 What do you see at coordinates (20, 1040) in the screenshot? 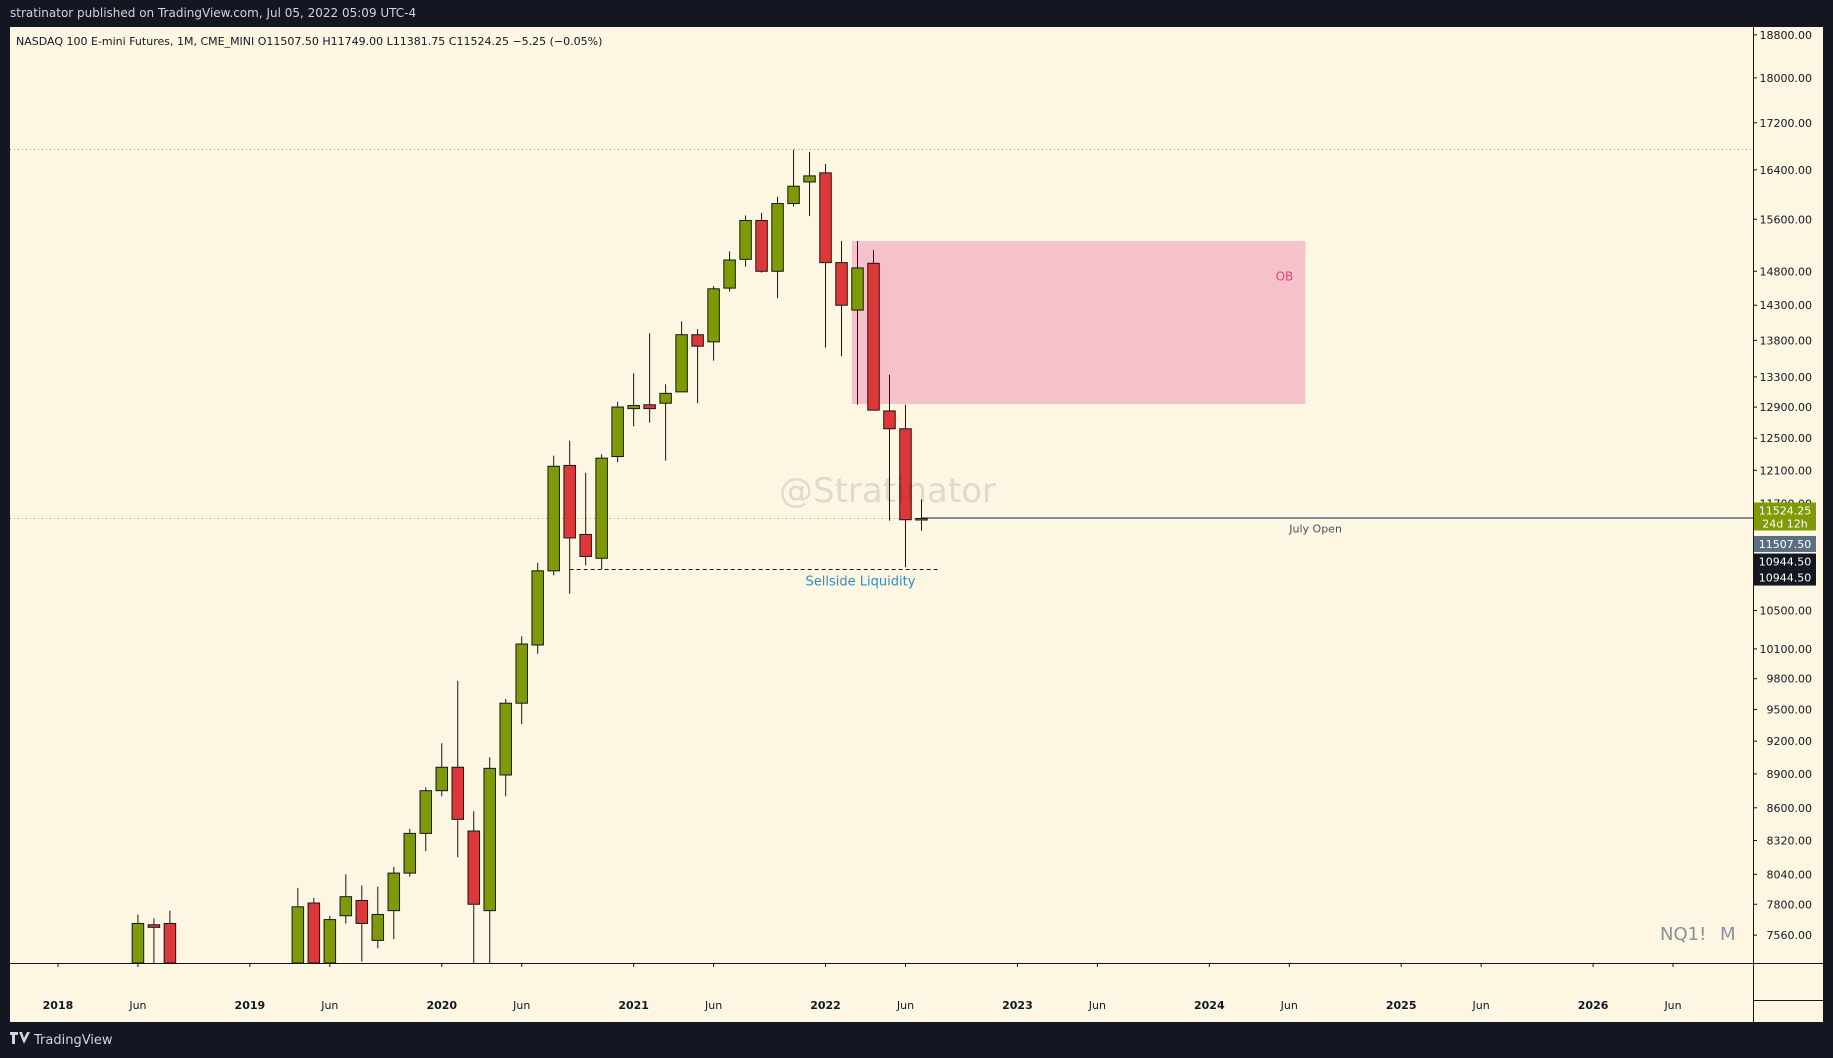
I see `tradingview-logo-icon` at bounding box center [20, 1040].